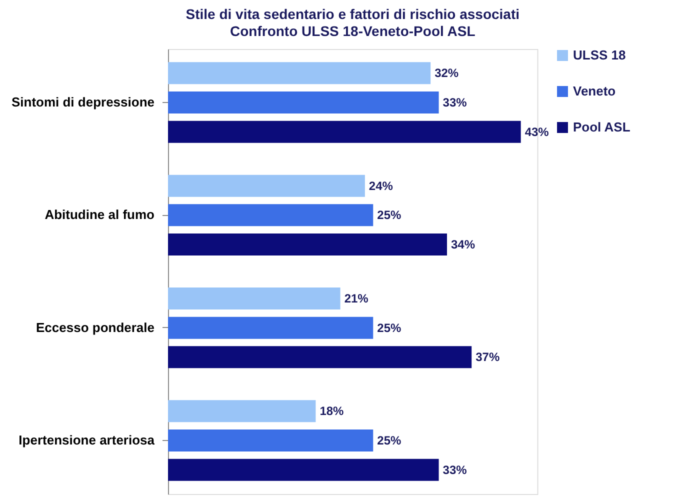  What do you see at coordinates (599, 55) in the screenshot?
I see `legend-label: ULSS 18` at bounding box center [599, 55].